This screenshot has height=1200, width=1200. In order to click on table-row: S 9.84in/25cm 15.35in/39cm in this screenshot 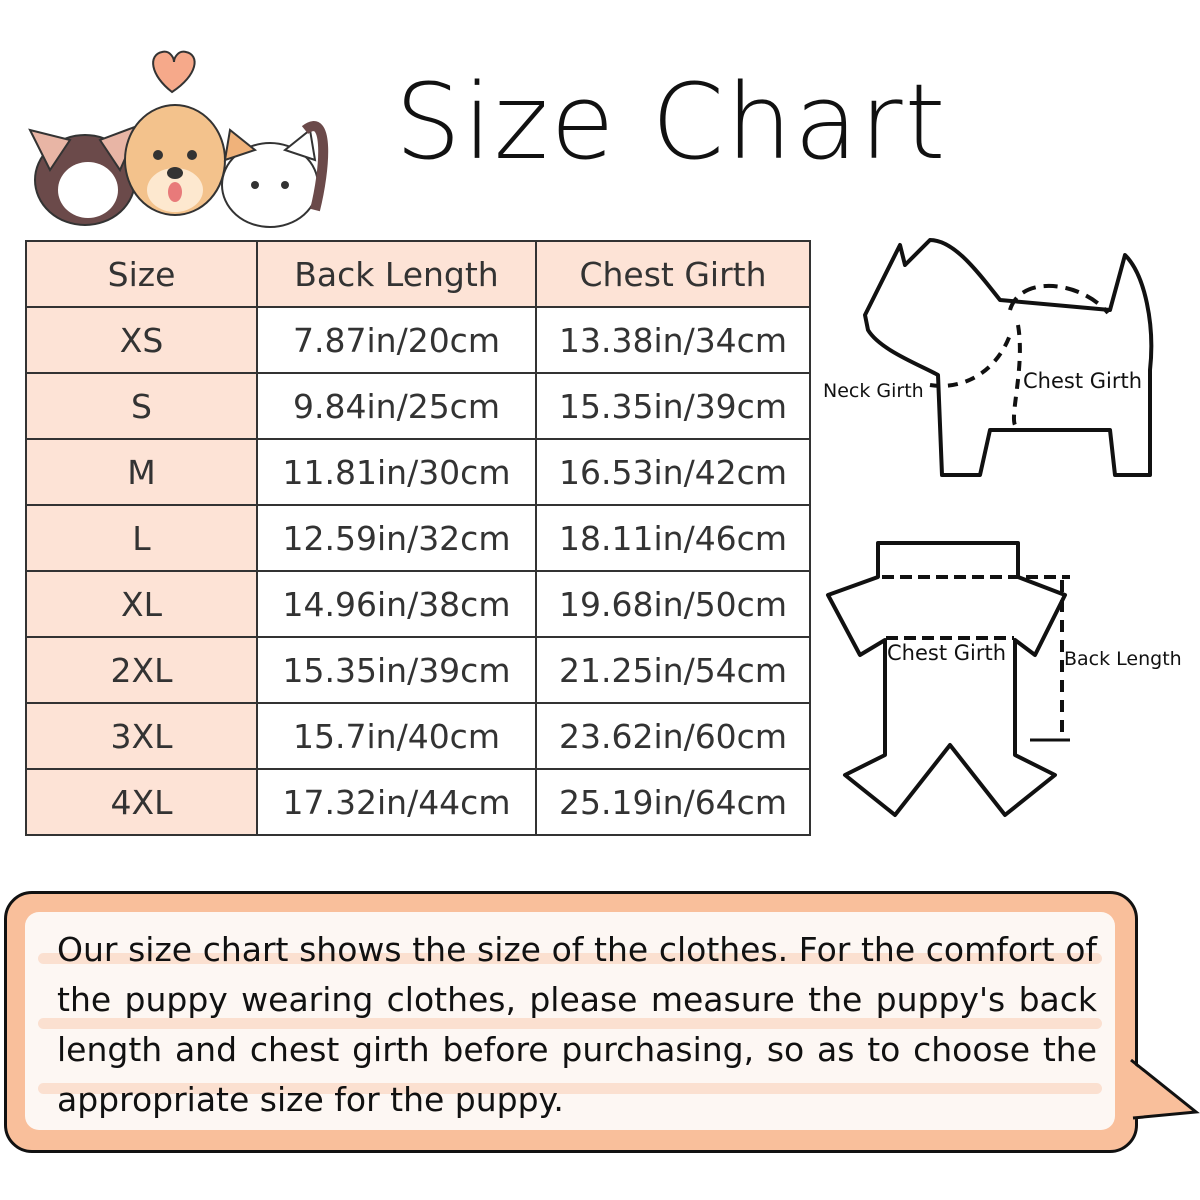, I will do `click(418, 406)`.